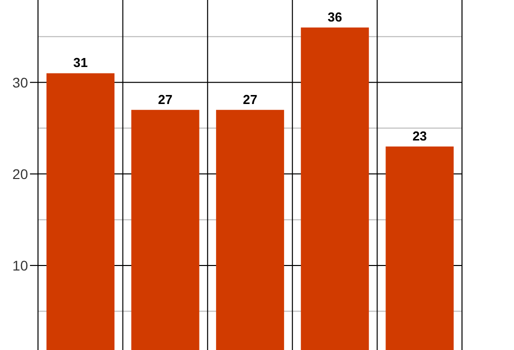 This screenshot has height=350, width=514. Describe the element at coordinates (80, 62) in the screenshot. I see `data-label: 31` at that location.